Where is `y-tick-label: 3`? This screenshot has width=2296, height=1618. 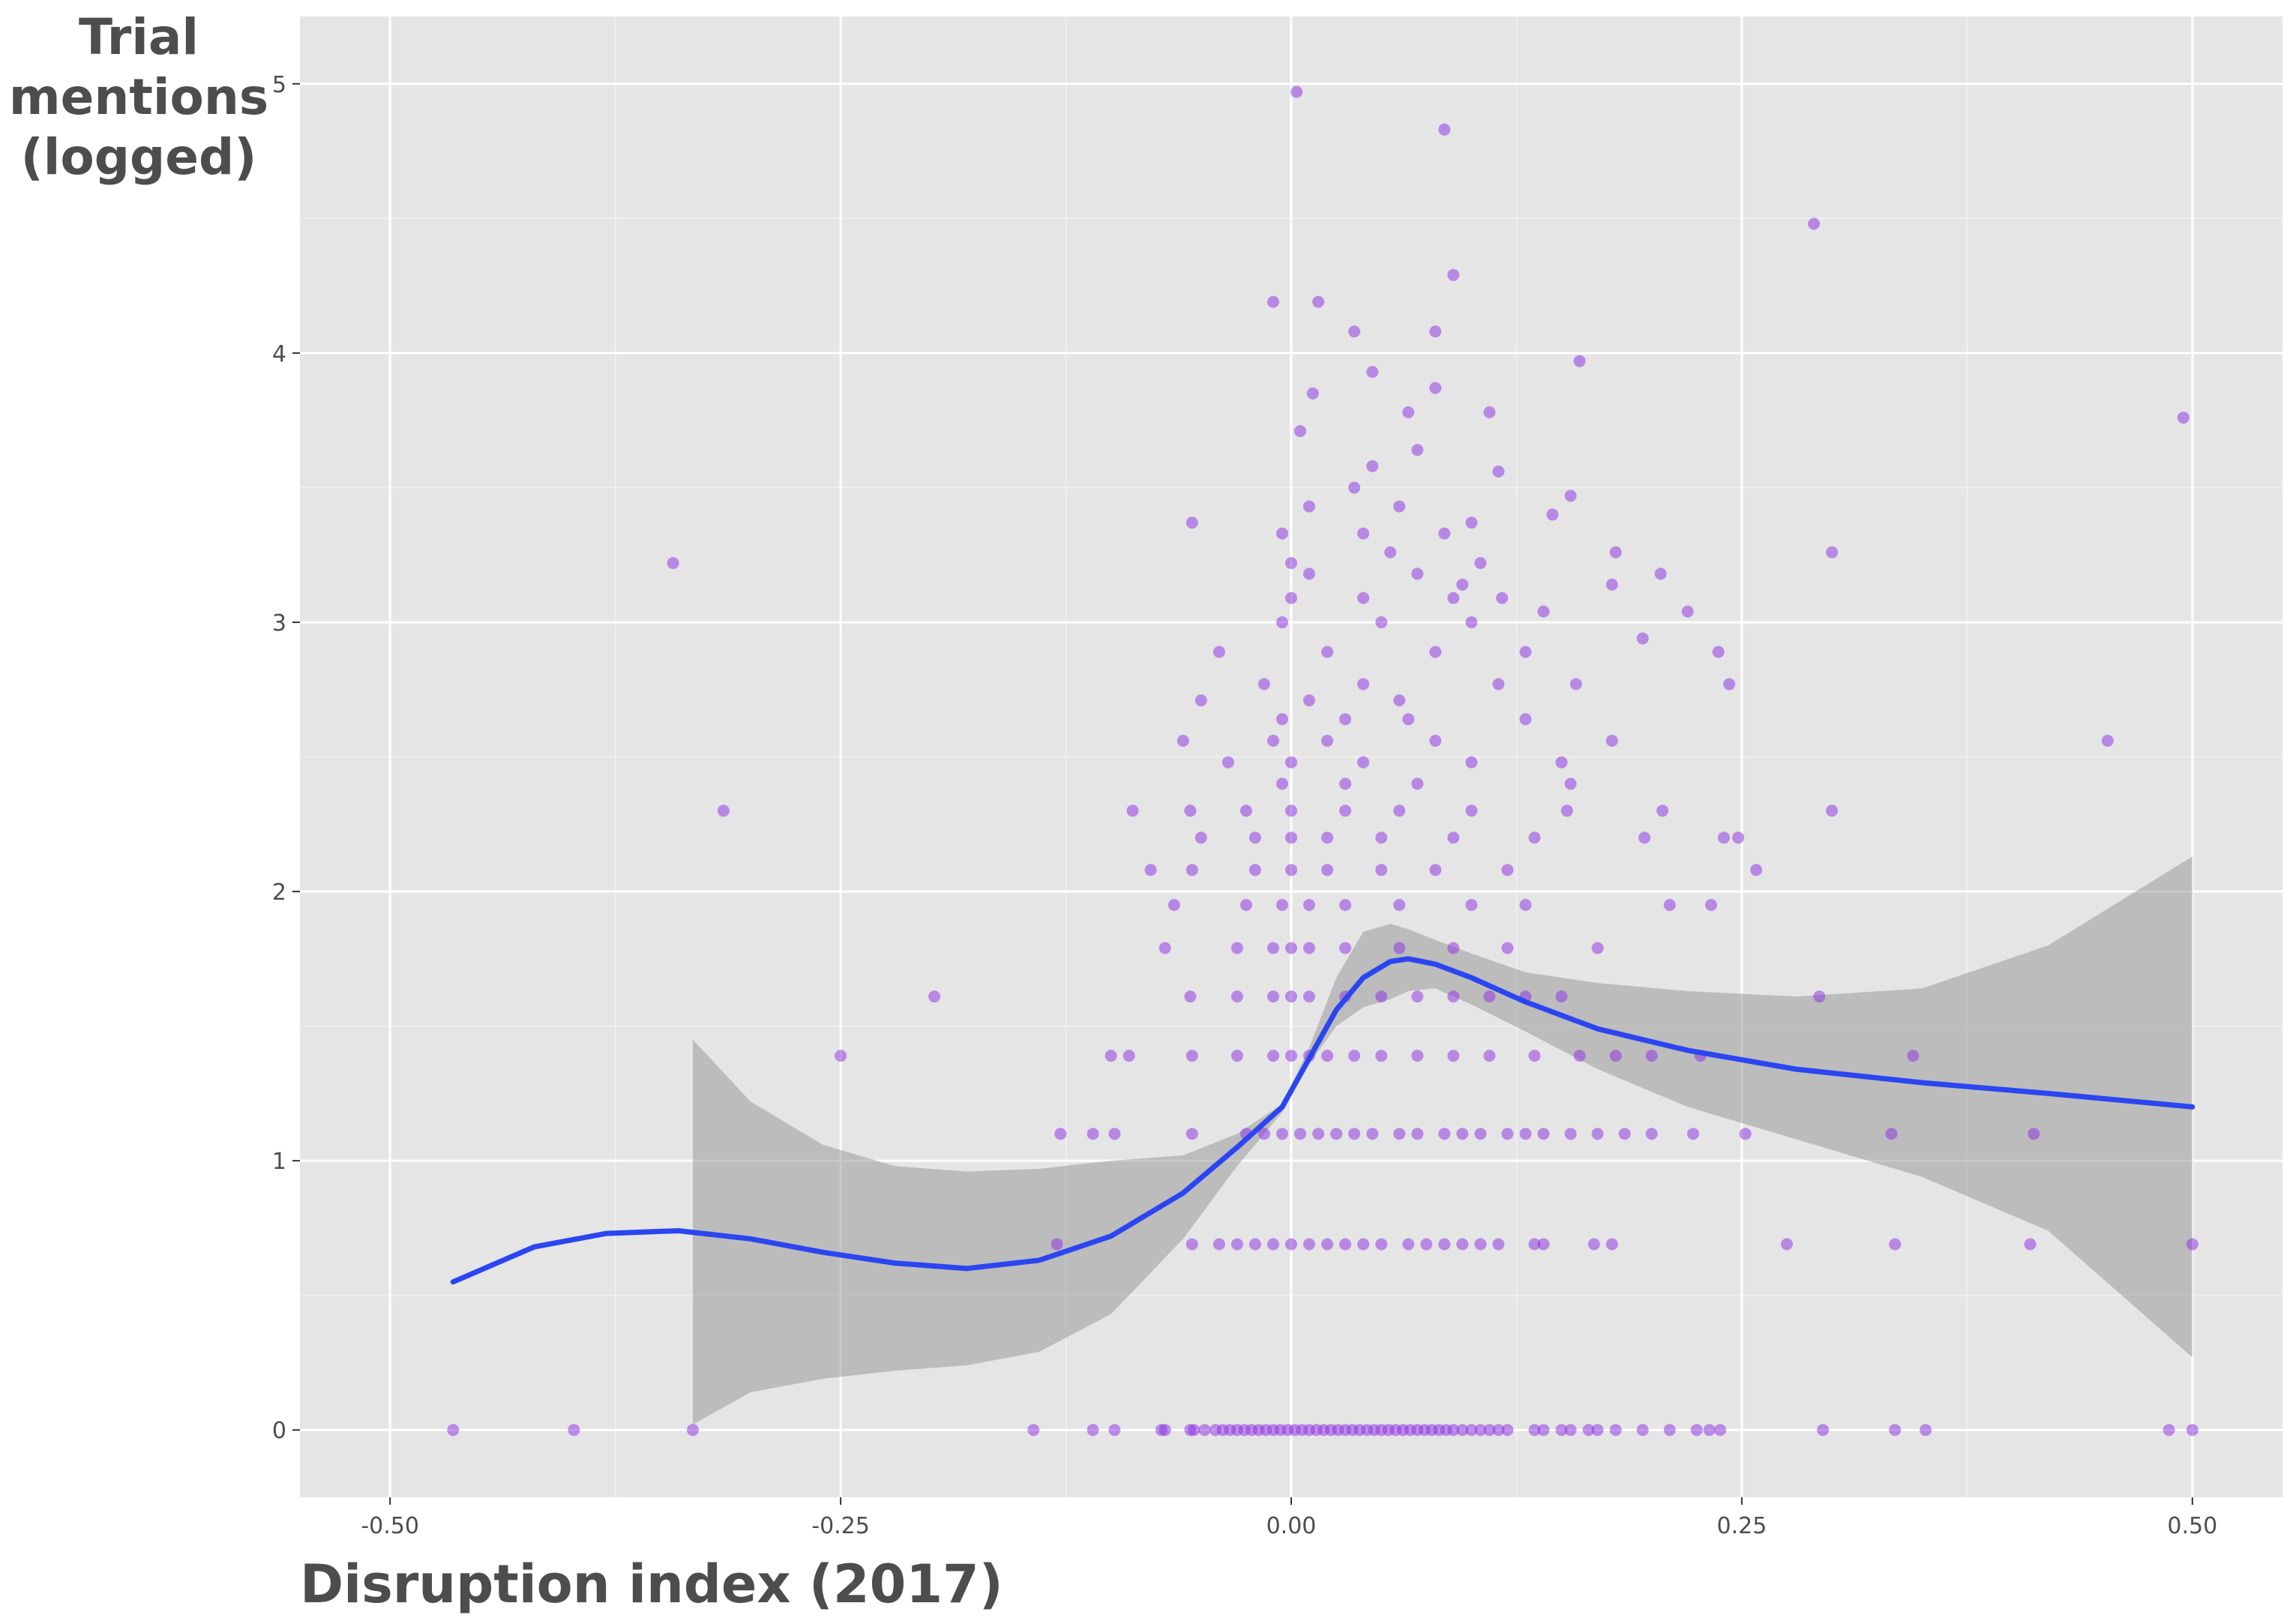
y-tick-label: 3 is located at coordinates (279, 624).